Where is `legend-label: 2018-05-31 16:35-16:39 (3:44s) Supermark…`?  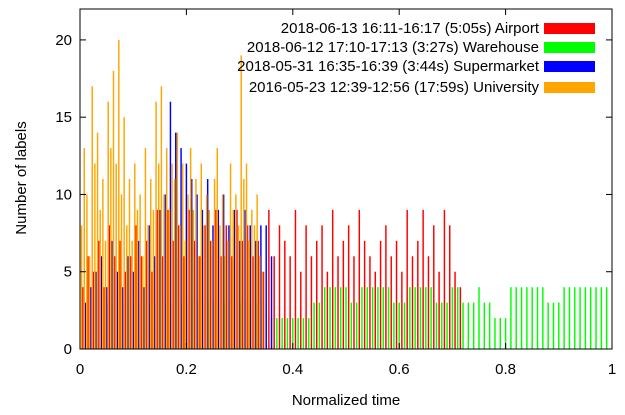
legend-label: 2018-05-31 16:35-16:39 (3:44s) Supermark… is located at coordinates (388, 66).